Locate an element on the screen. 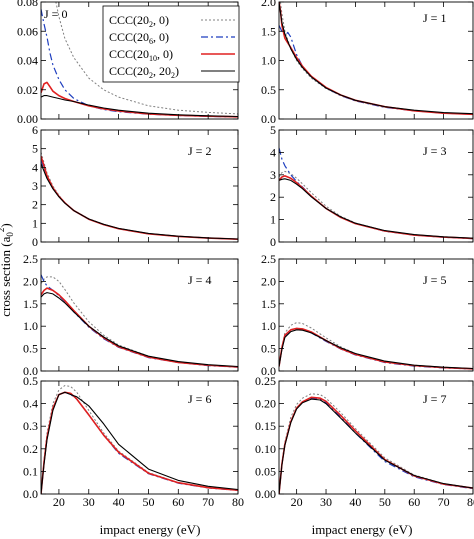 This screenshot has width=474, height=539. y-tick-label: 4 is located at coordinates (35, 167).